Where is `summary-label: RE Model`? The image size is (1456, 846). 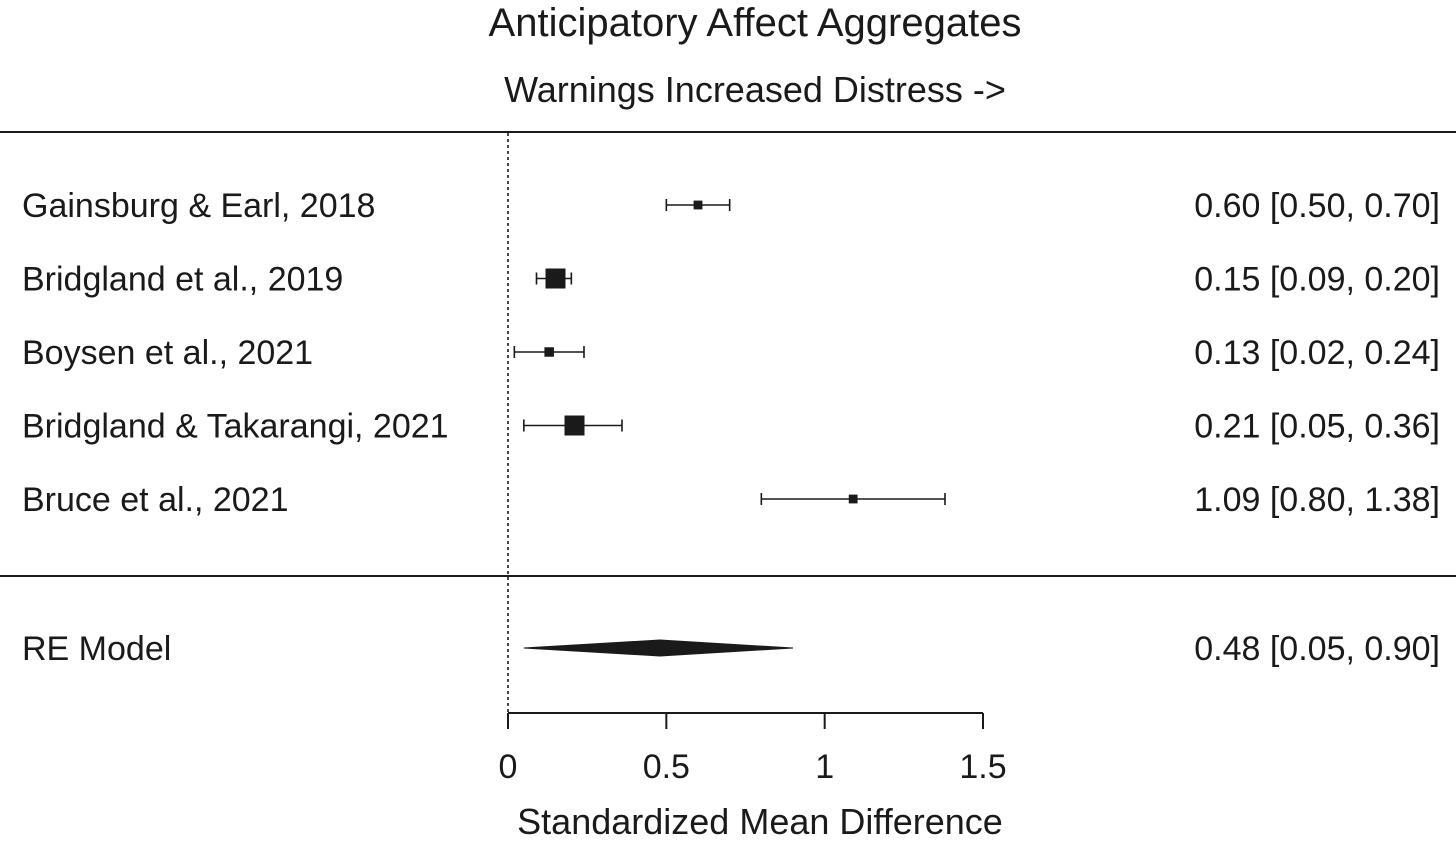 summary-label: RE Model is located at coordinates (96, 649).